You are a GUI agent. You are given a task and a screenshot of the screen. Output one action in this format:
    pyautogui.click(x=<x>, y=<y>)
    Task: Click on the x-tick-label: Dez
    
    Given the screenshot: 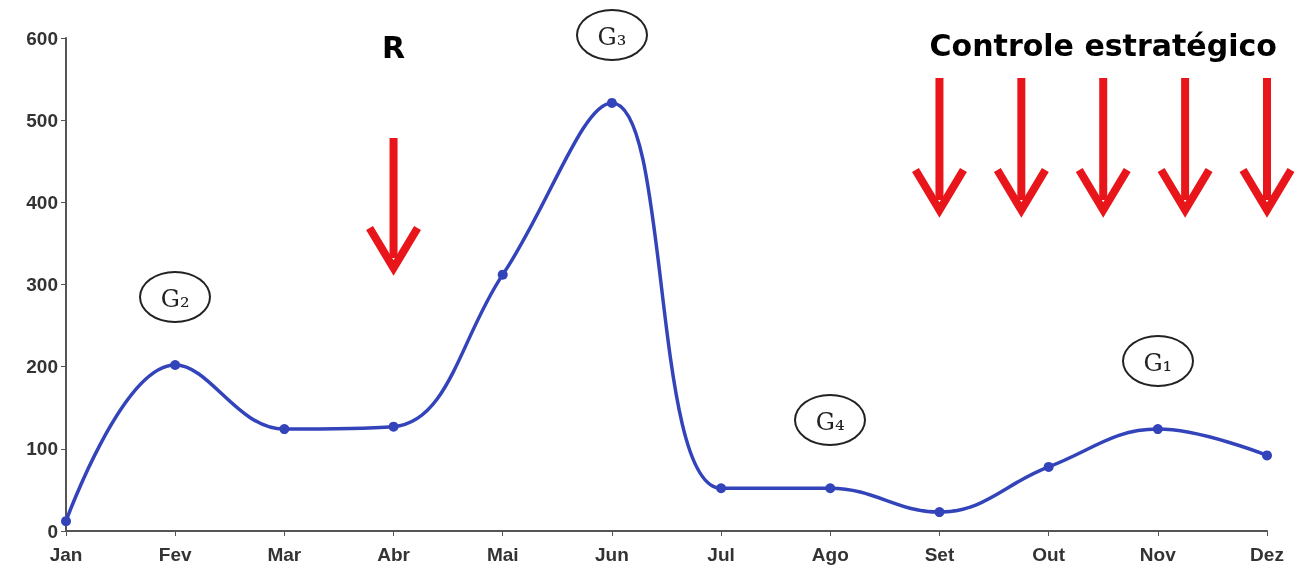 What is the action you would take?
    pyautogui.click(x=1267, y=554)
    